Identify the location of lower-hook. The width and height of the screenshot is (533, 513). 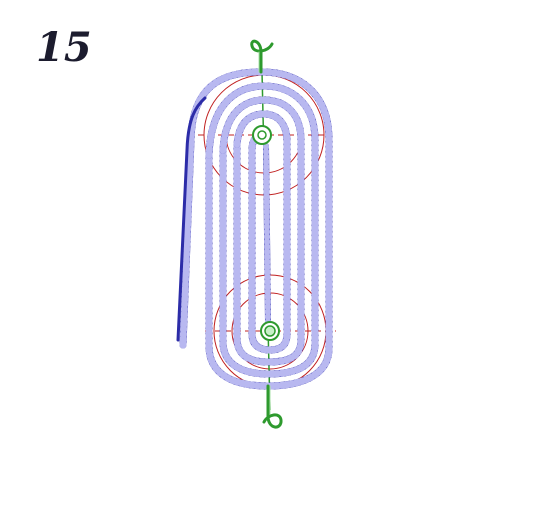
(272, 406).